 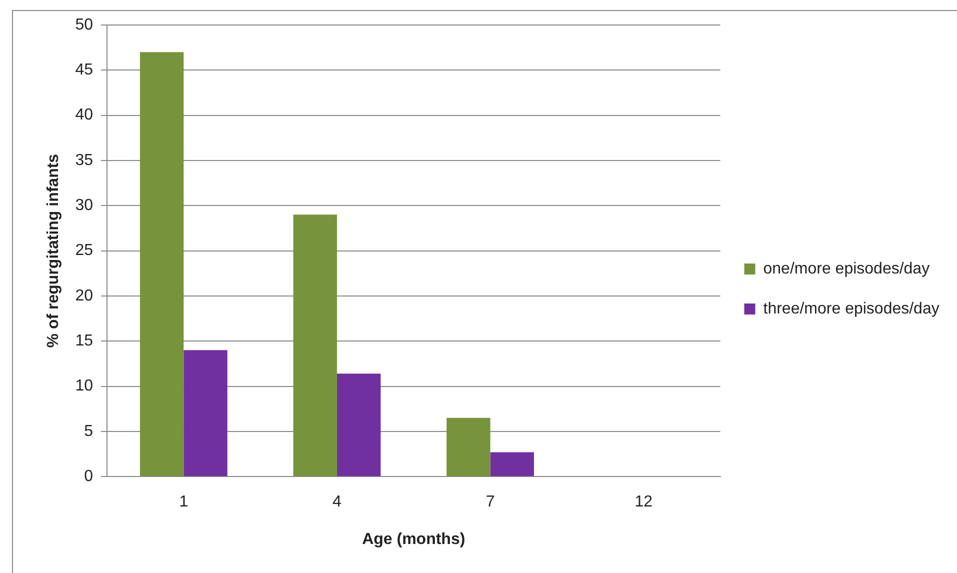 I want to click on y-tick-label: 0, so click(x=89, y=477).